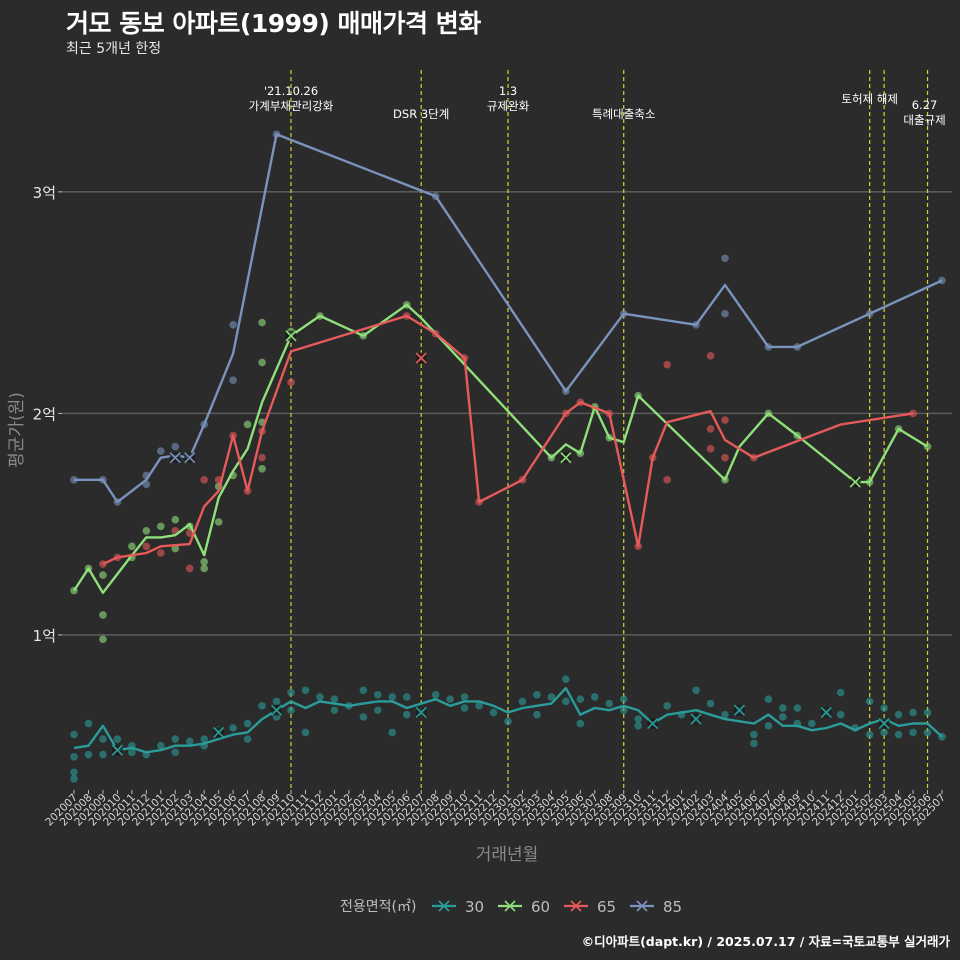 The image size is (960, 960). Describe the element at coordinates (421, 114) in the screenshot. I see `event-label: DSR 3단계` at that location.